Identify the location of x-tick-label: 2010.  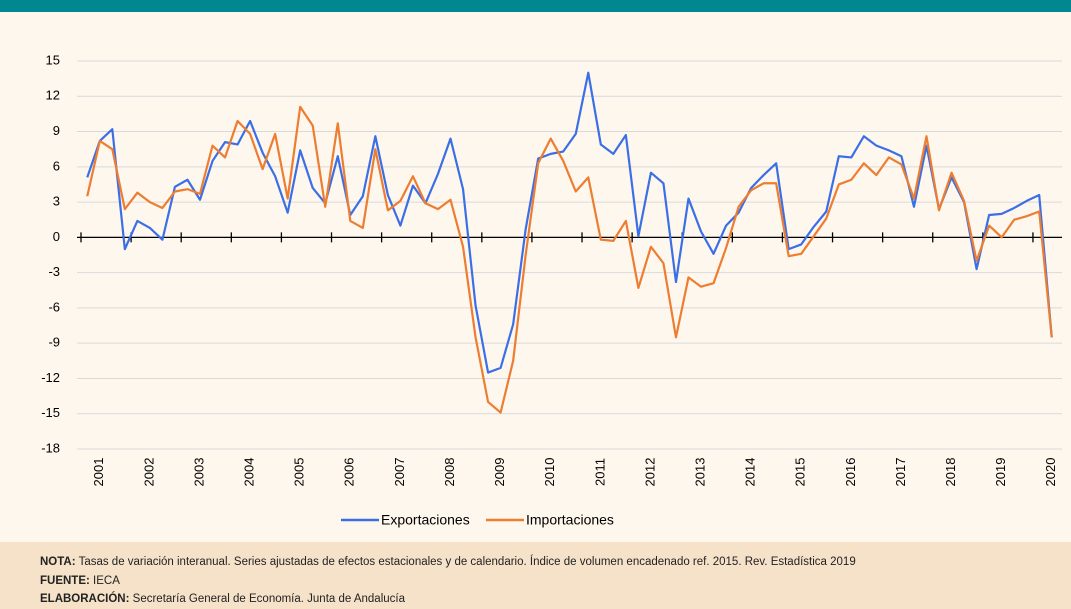
(549, 472).